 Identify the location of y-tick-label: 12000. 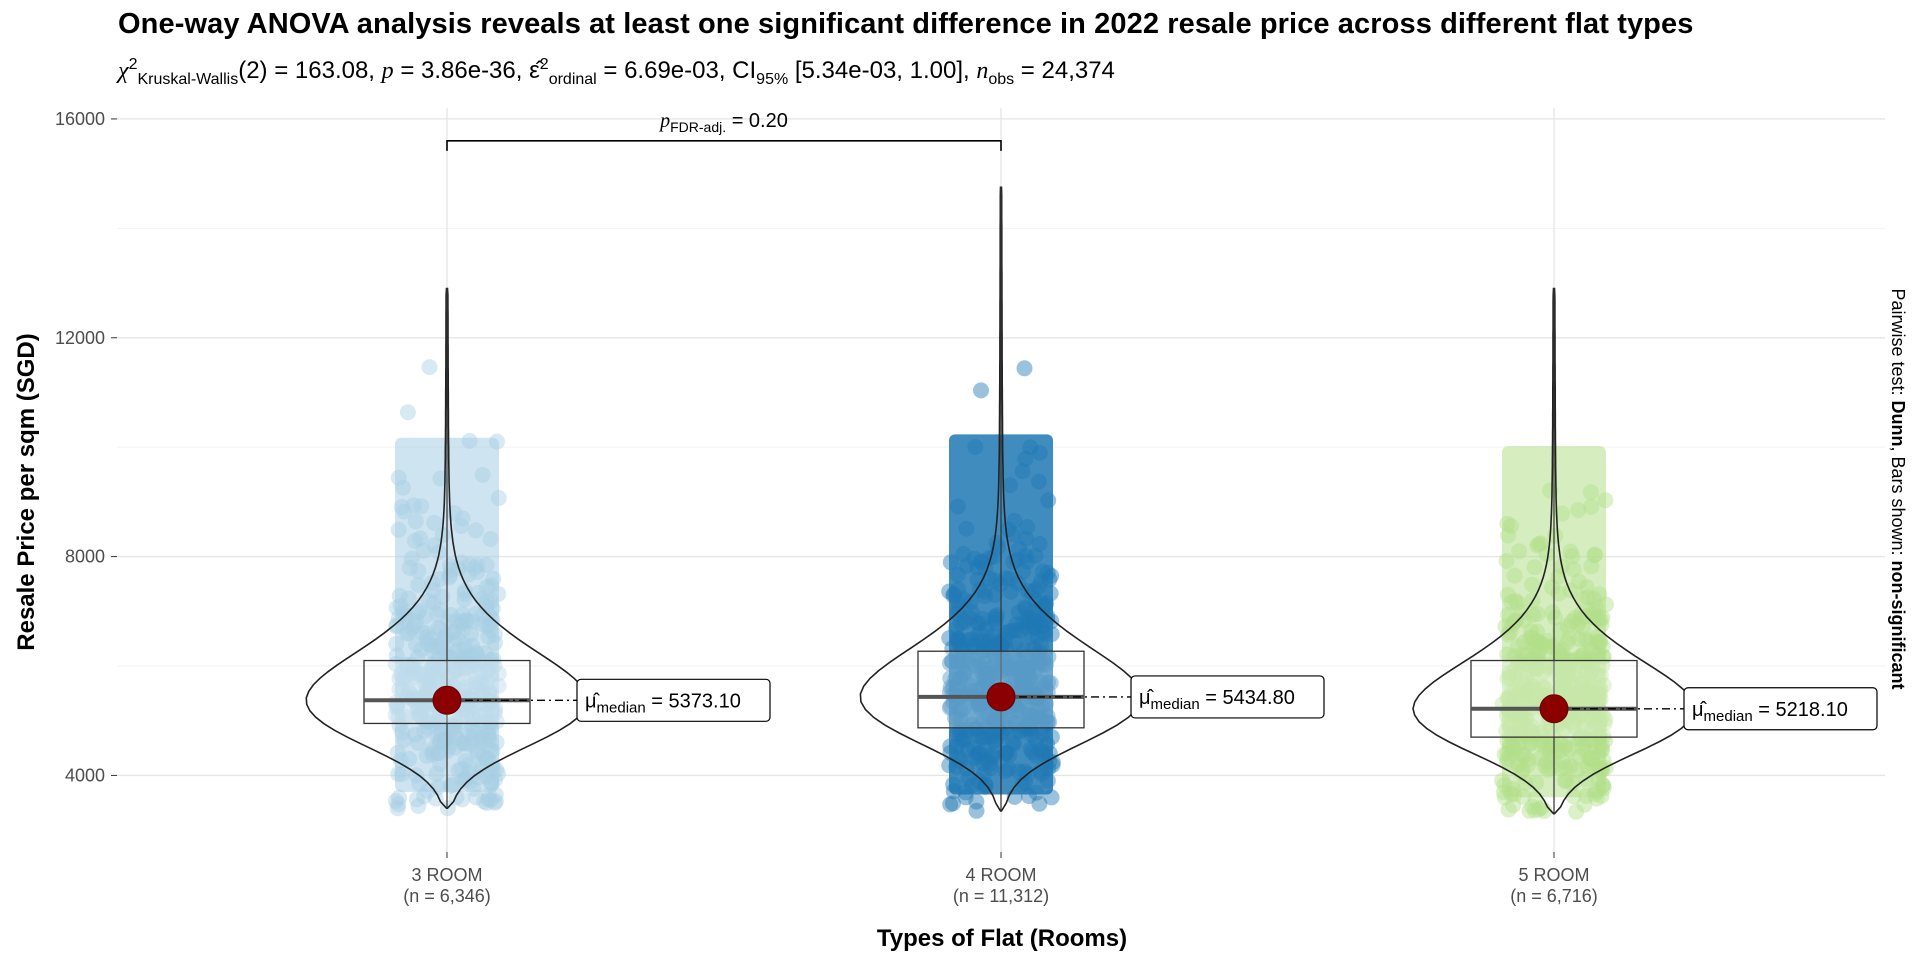
(80, 338).